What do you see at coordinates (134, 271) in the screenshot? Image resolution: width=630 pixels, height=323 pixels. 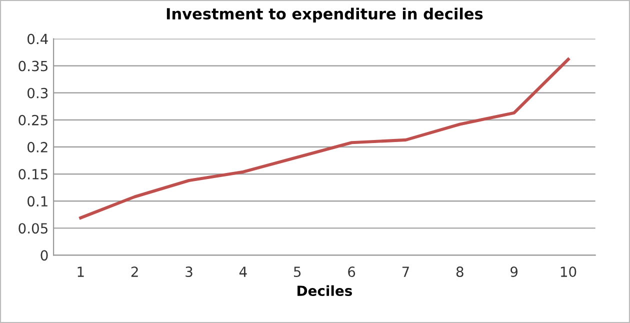 I see `x-tick-label: 2` at bounding box center [134, 271].